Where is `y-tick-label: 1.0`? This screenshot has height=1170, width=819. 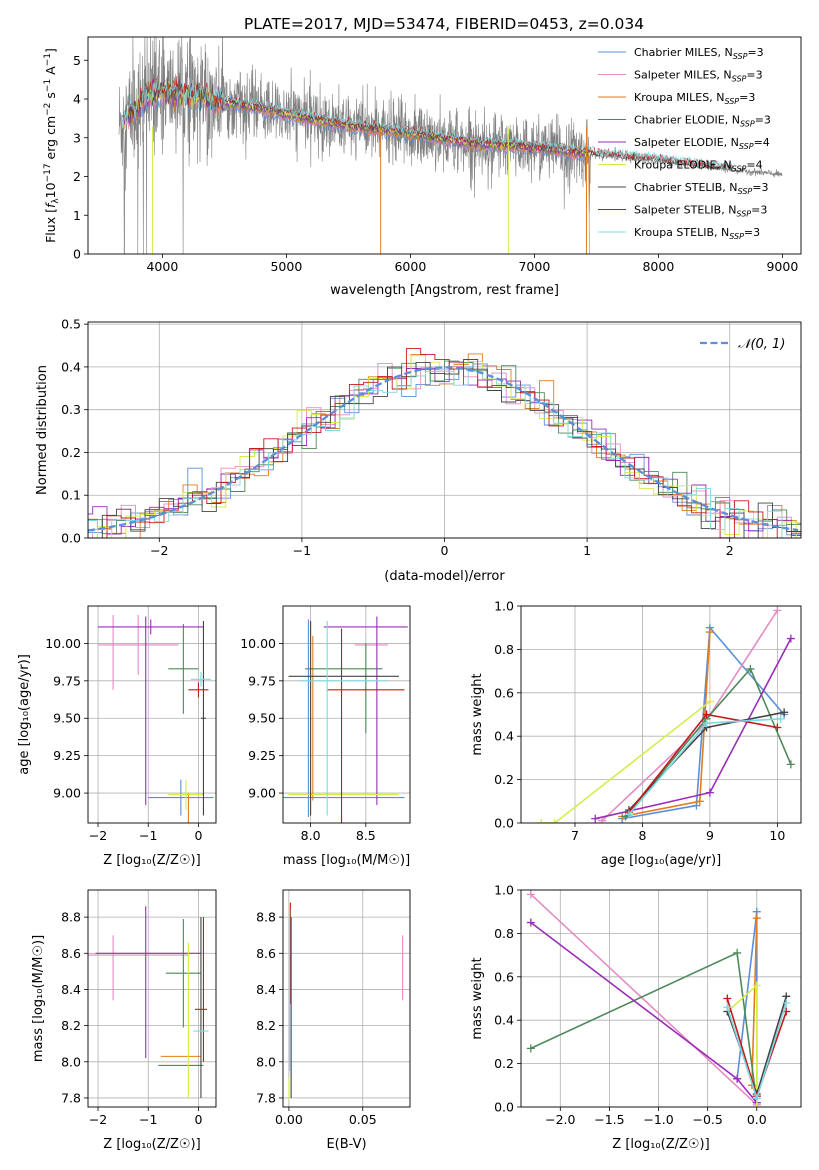 y-tick-label: 1.0 is located at coordinates (504, 890).